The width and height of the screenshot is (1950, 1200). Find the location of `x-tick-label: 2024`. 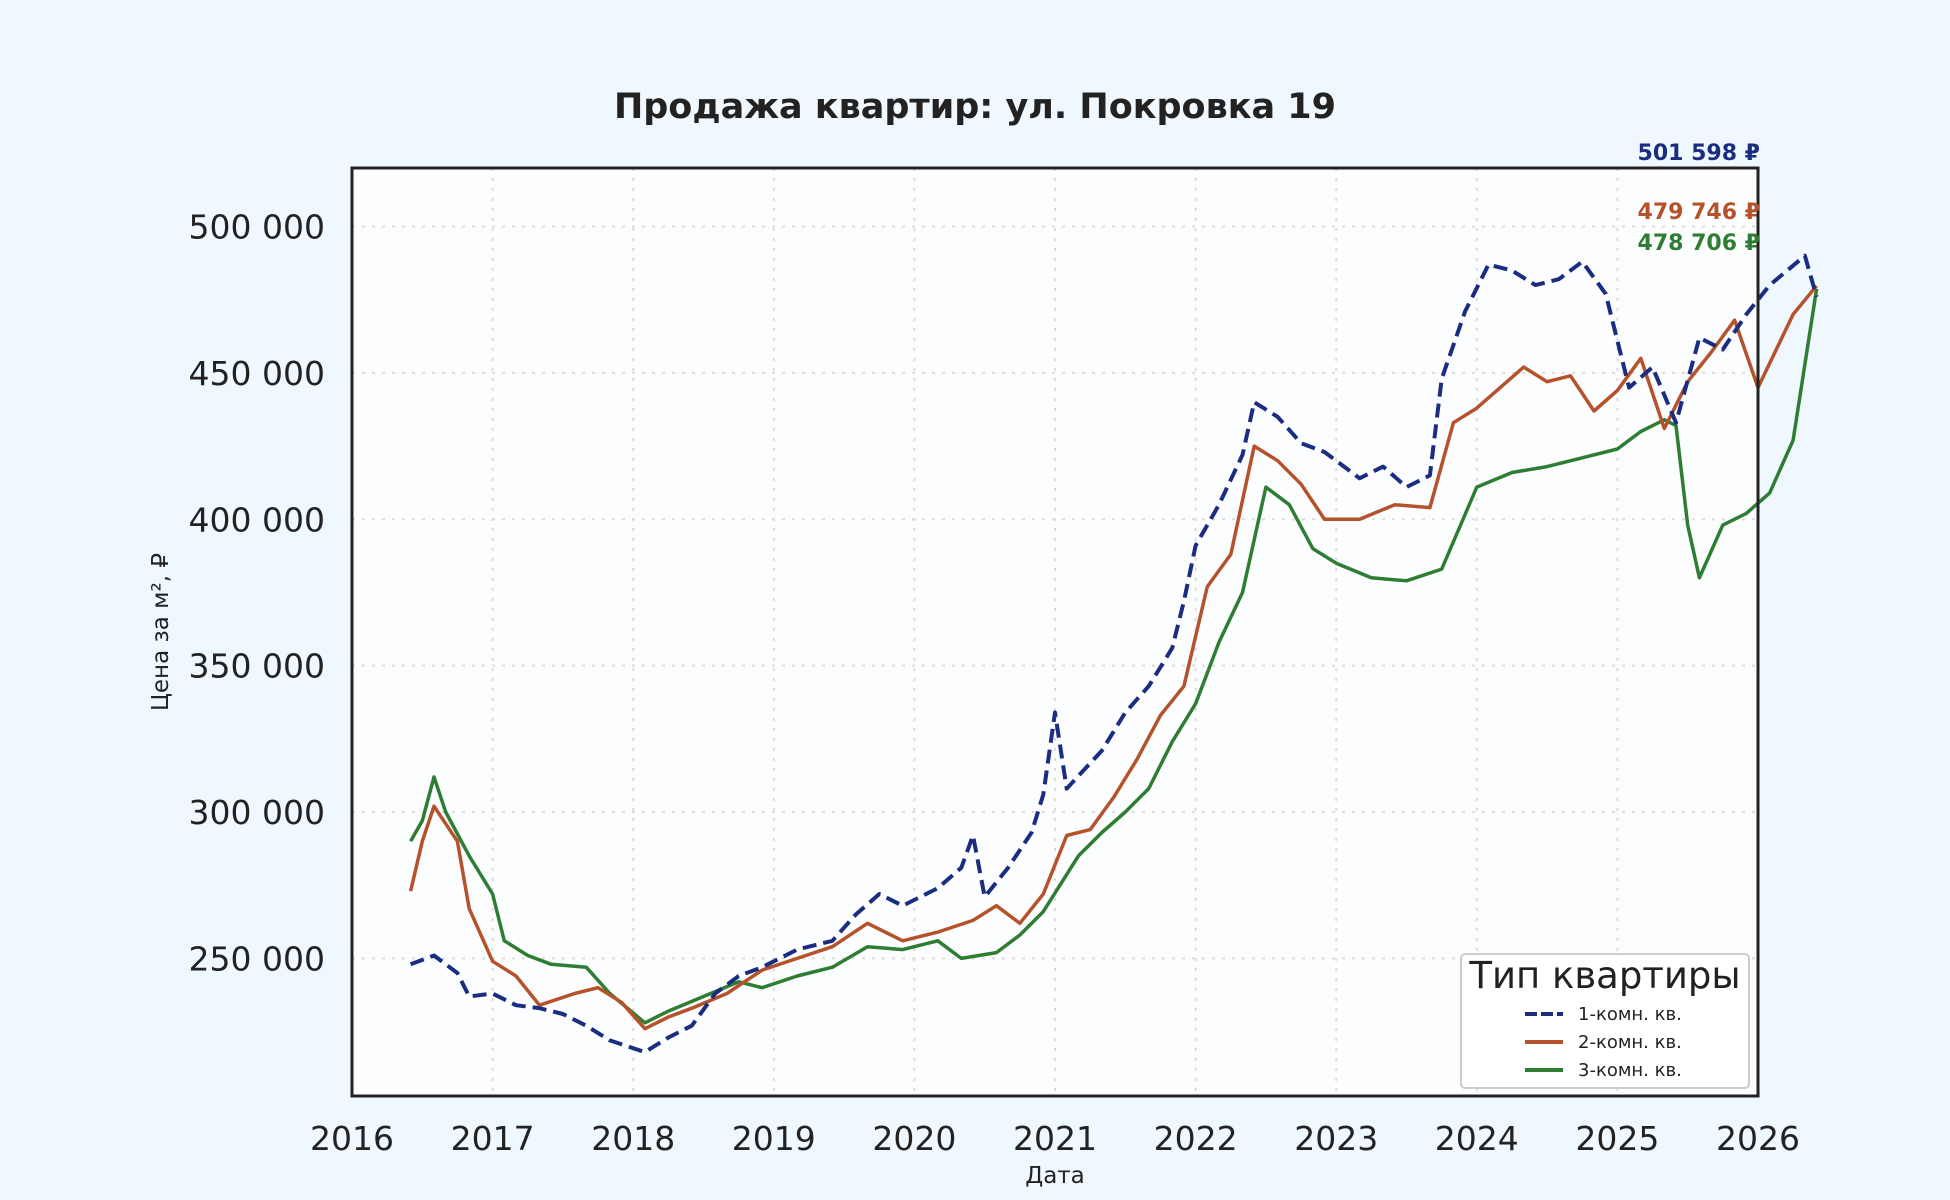

x-tick-label: 2024 is located at coordinates (1477, 1138).